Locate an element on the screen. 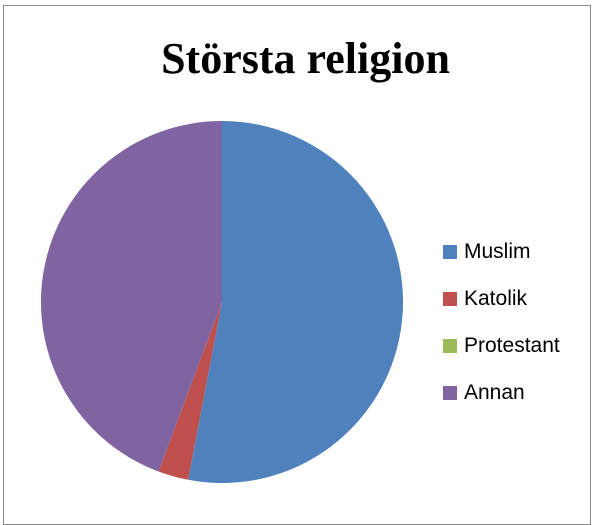 The height and width of the screenshot is (525, 597). legend-item-annan: Annan is located at coordinates (518, 393).